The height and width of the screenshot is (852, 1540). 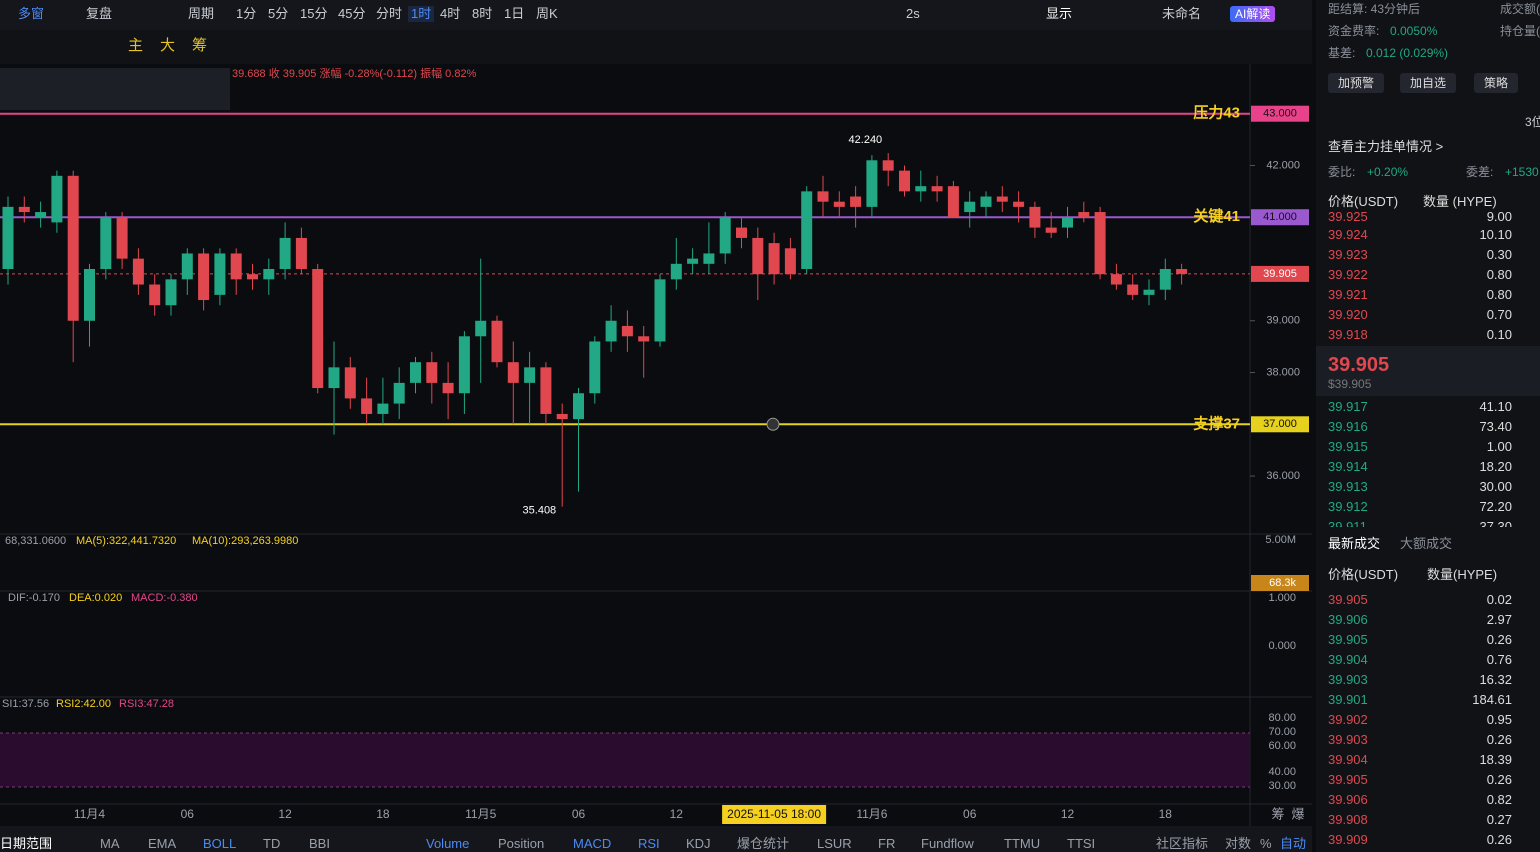 I want to click on bottom-tab: 日期范围, so click(x=26, y=843).